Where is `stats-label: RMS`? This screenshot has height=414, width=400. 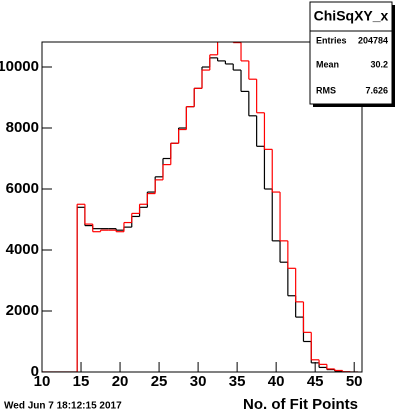
stats-label: RMS is located at coordinates (326, 90).